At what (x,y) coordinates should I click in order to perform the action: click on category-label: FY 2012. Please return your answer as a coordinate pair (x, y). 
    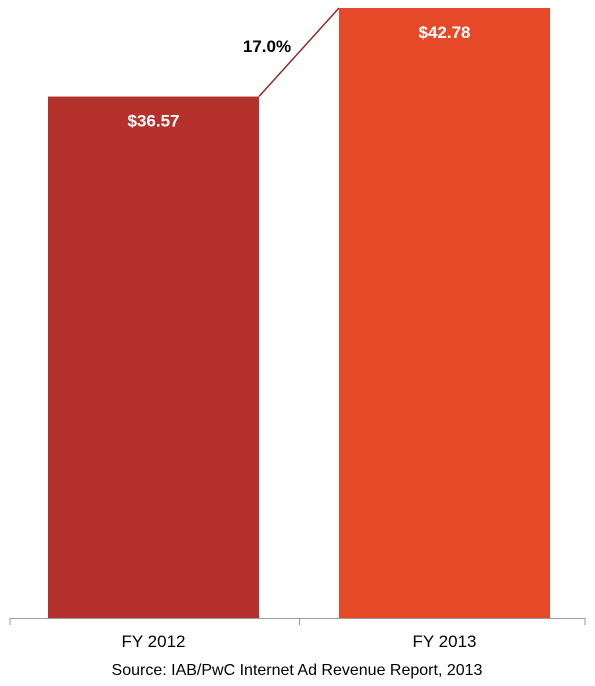
    Looking at the image, I should click on (154, 641).